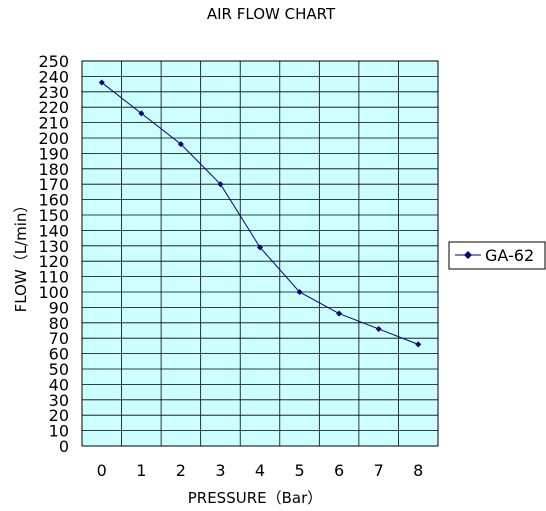  What do you see at coordinates (379, 470) in the screenshot?
I see `x-tick-label: 7` at bounding box center [379, 470].